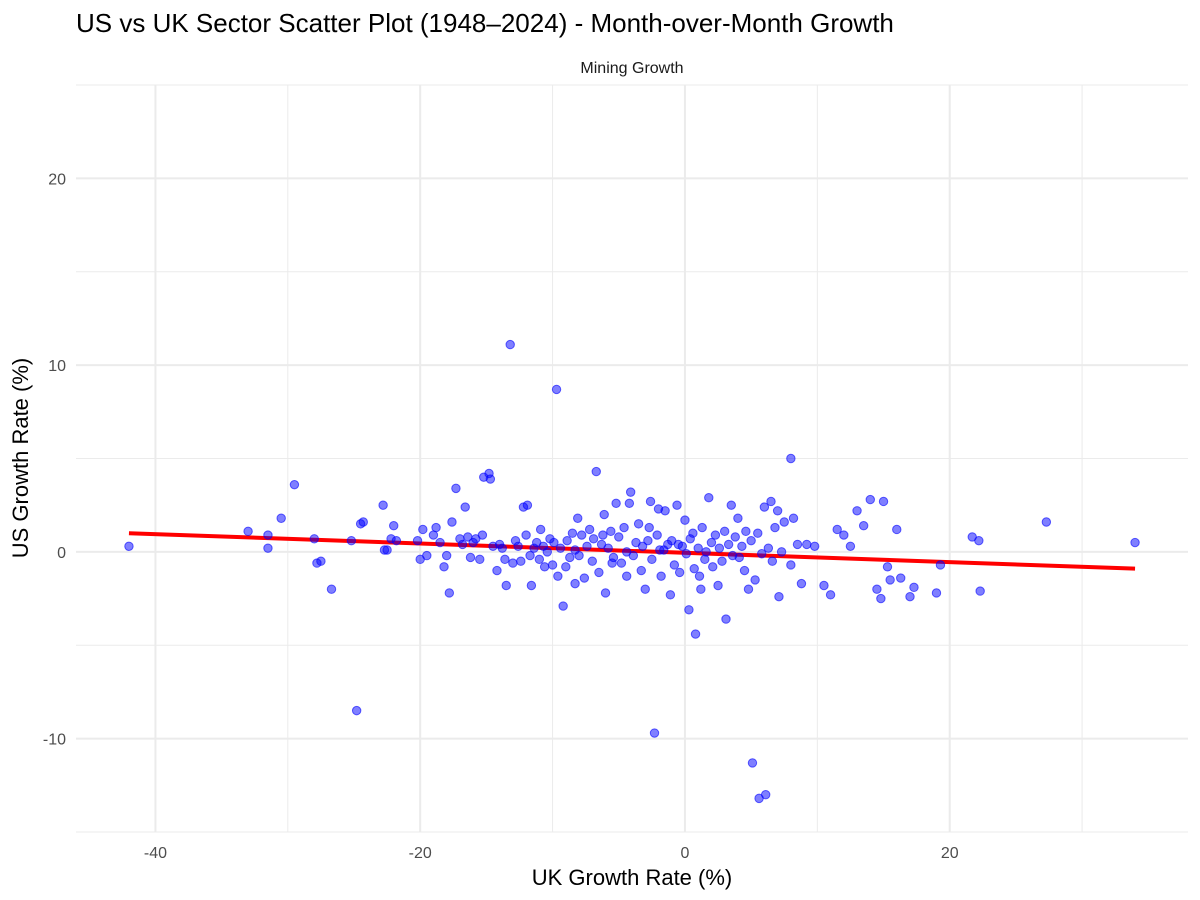  I want to click on x-tick-label: 20, so click(950, 853).